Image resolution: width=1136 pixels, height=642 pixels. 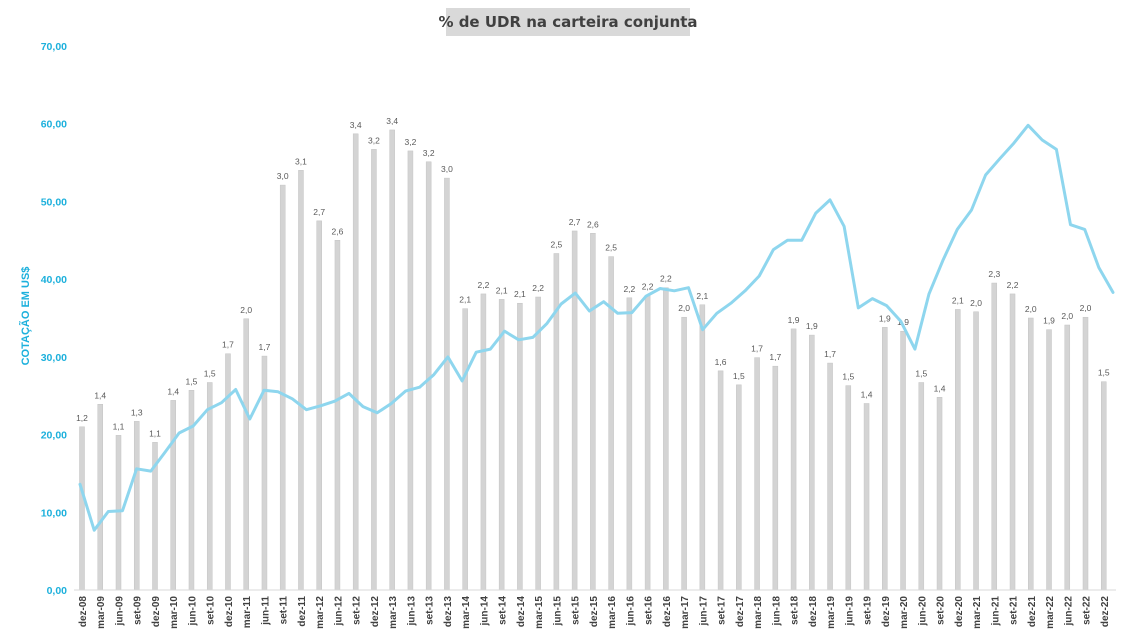 I want to click on x-tick-label: dez-21, so click(x=1032, y=612).